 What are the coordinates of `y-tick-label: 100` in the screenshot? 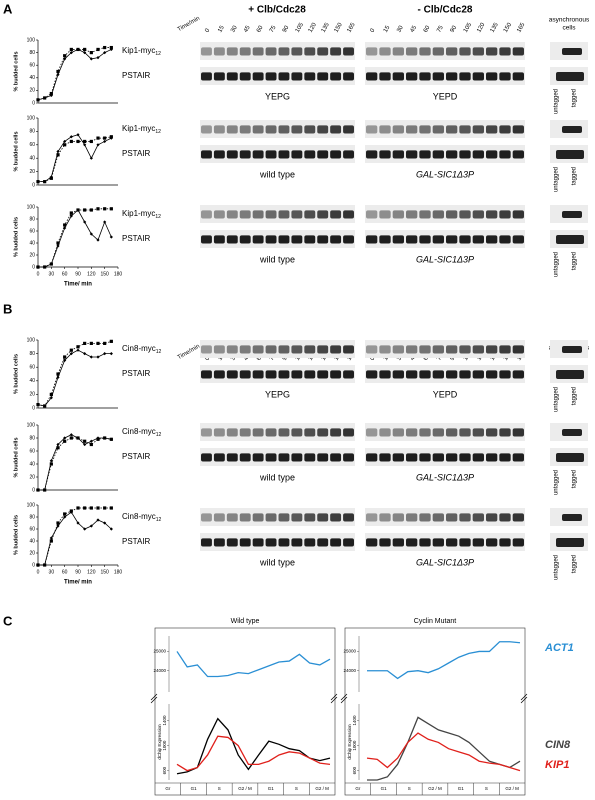 It's located at (31, 207).